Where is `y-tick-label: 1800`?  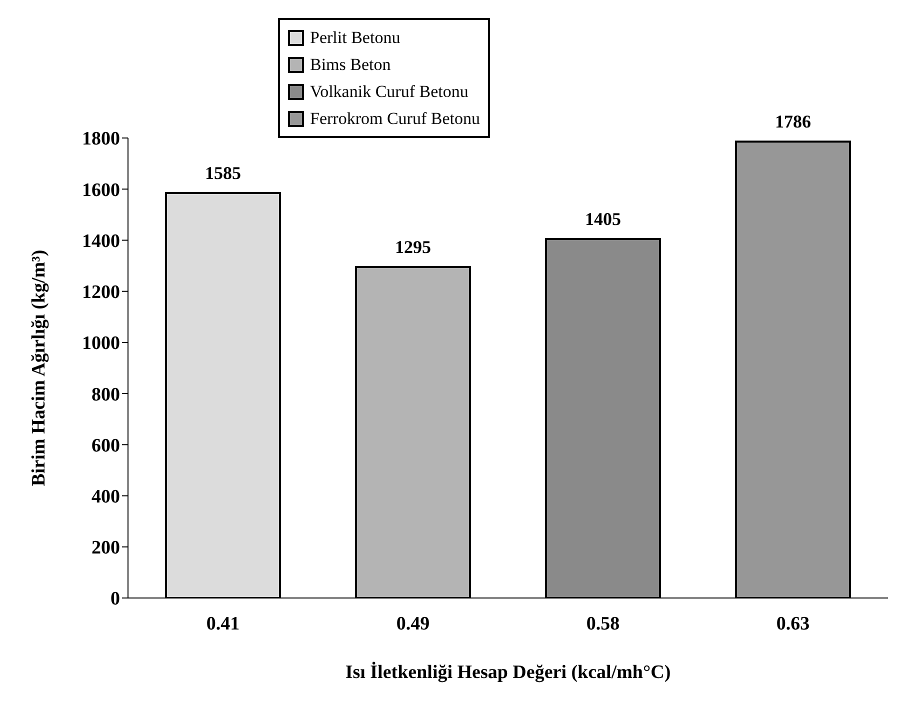 y-tick-label: 1800 is located at coordinates (101, 139).